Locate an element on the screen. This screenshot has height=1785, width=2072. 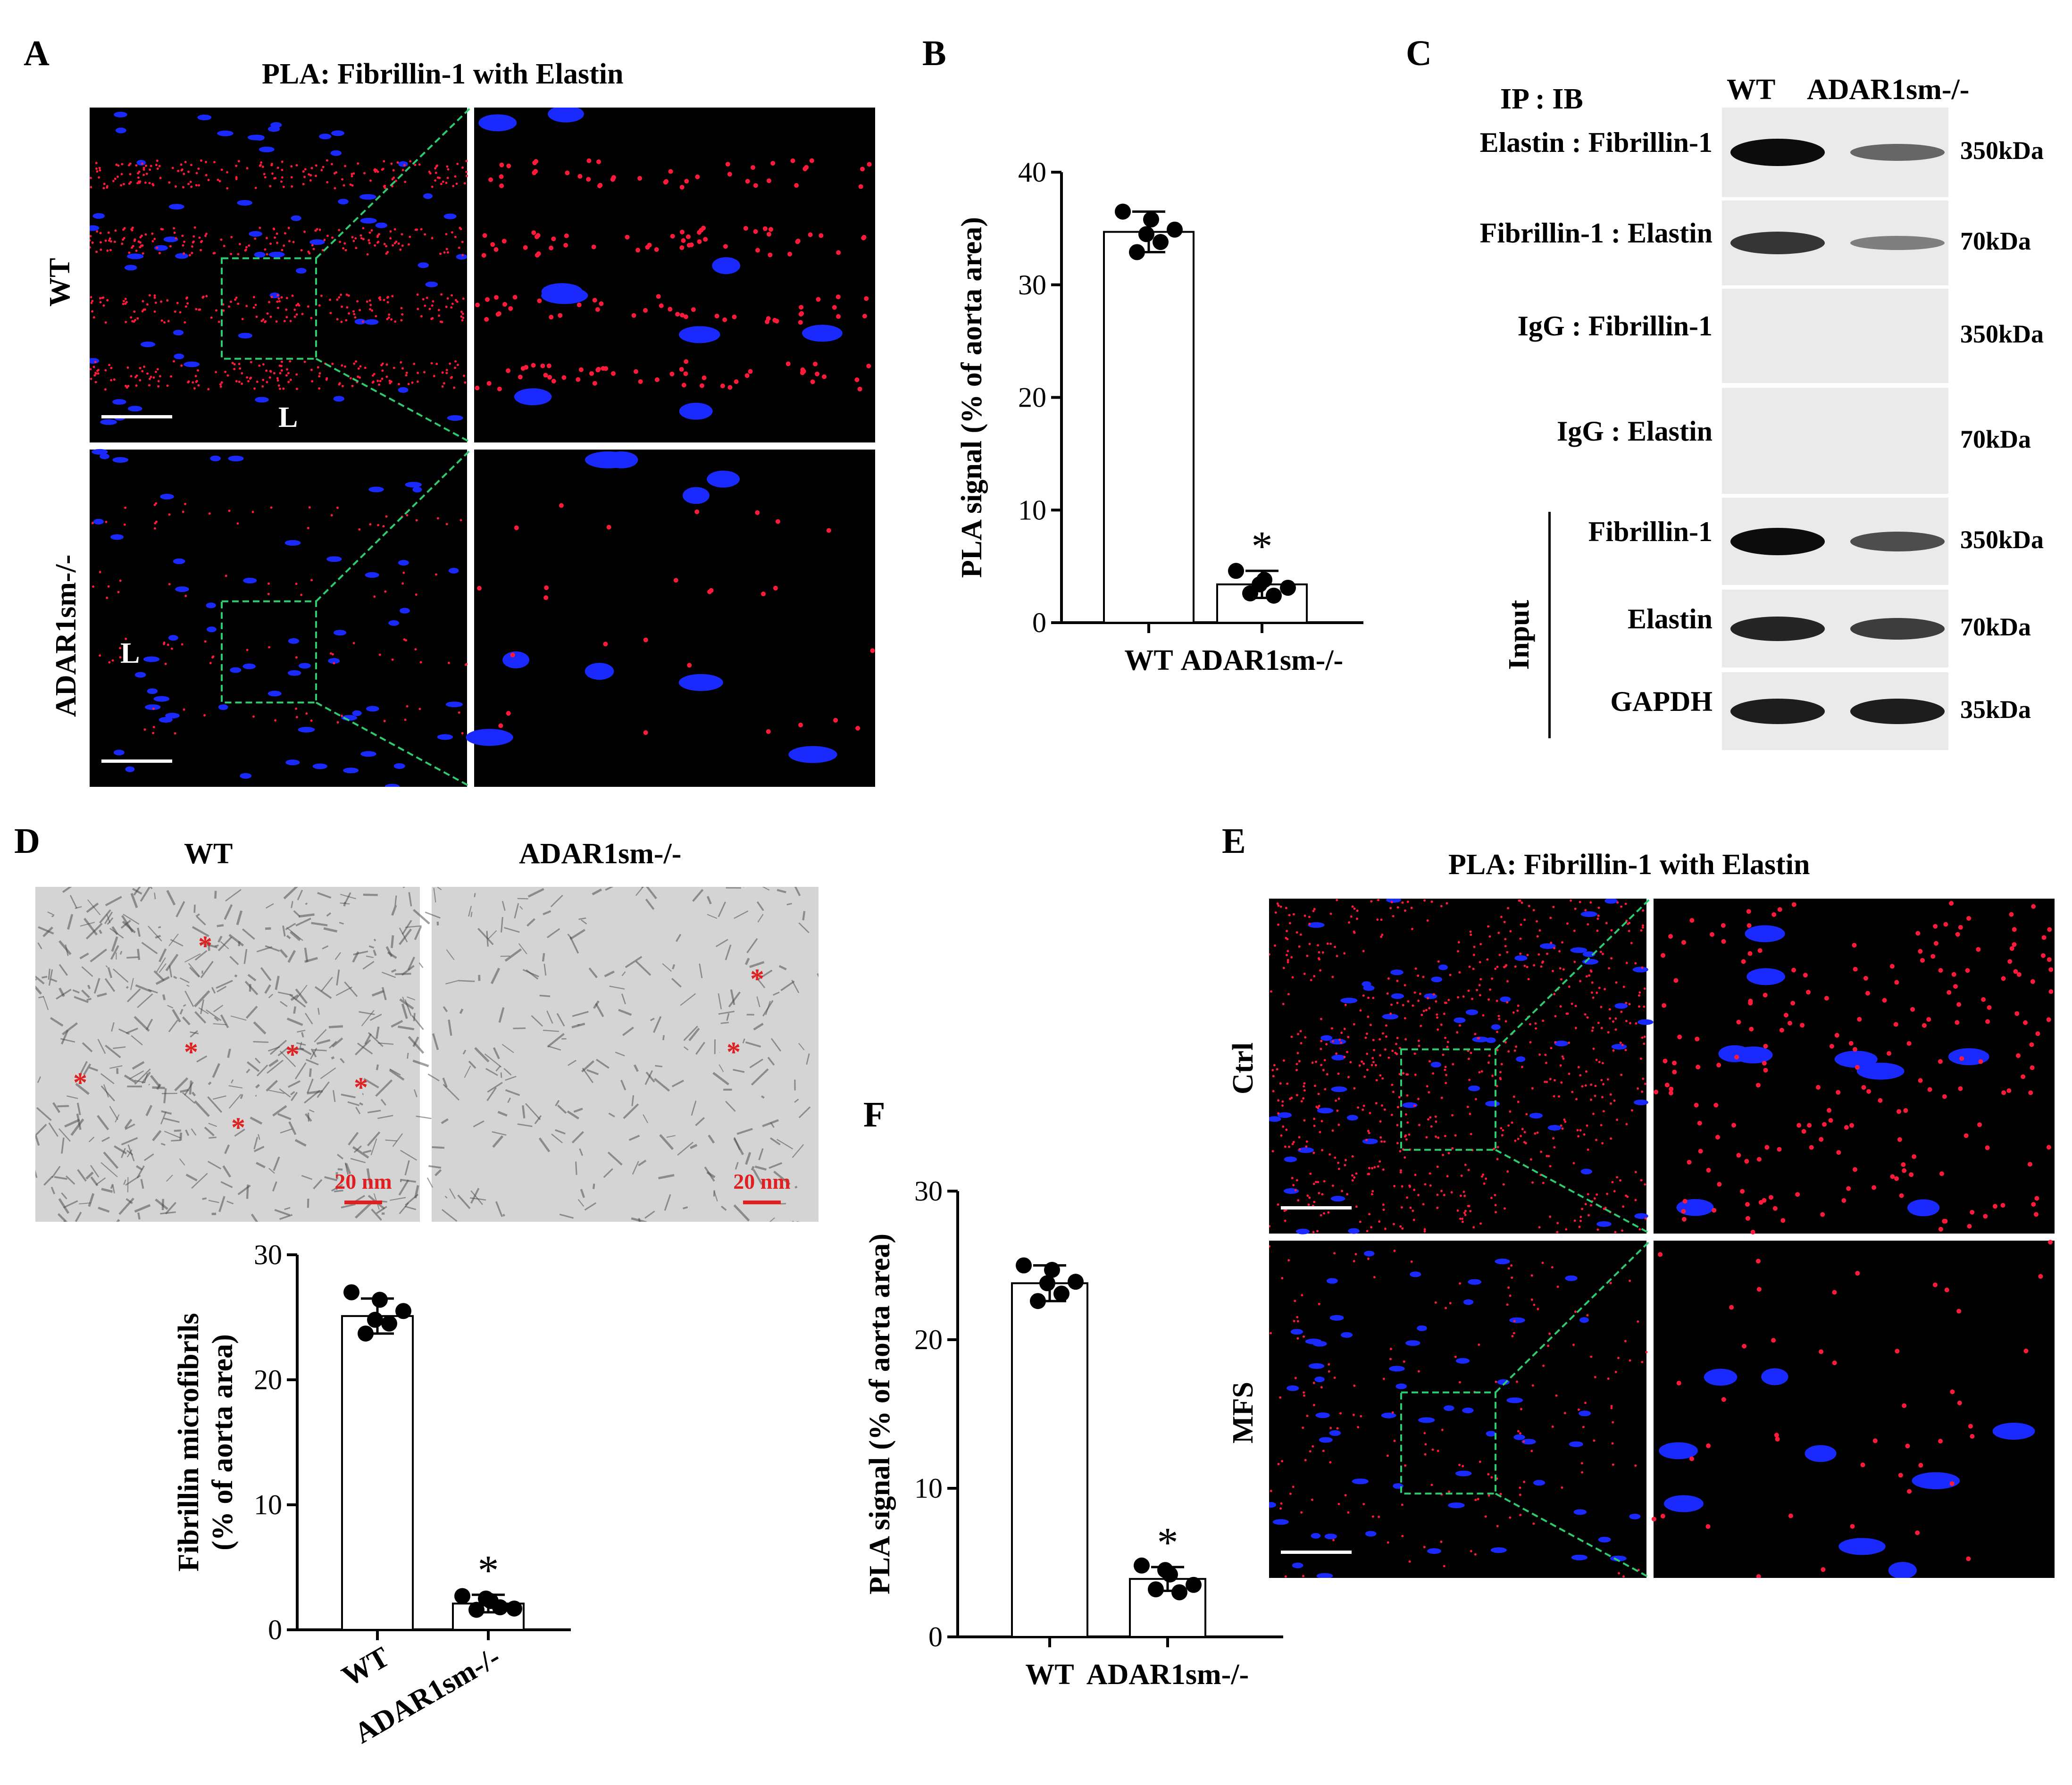
data-point is located at coordinates (1142, 1565).